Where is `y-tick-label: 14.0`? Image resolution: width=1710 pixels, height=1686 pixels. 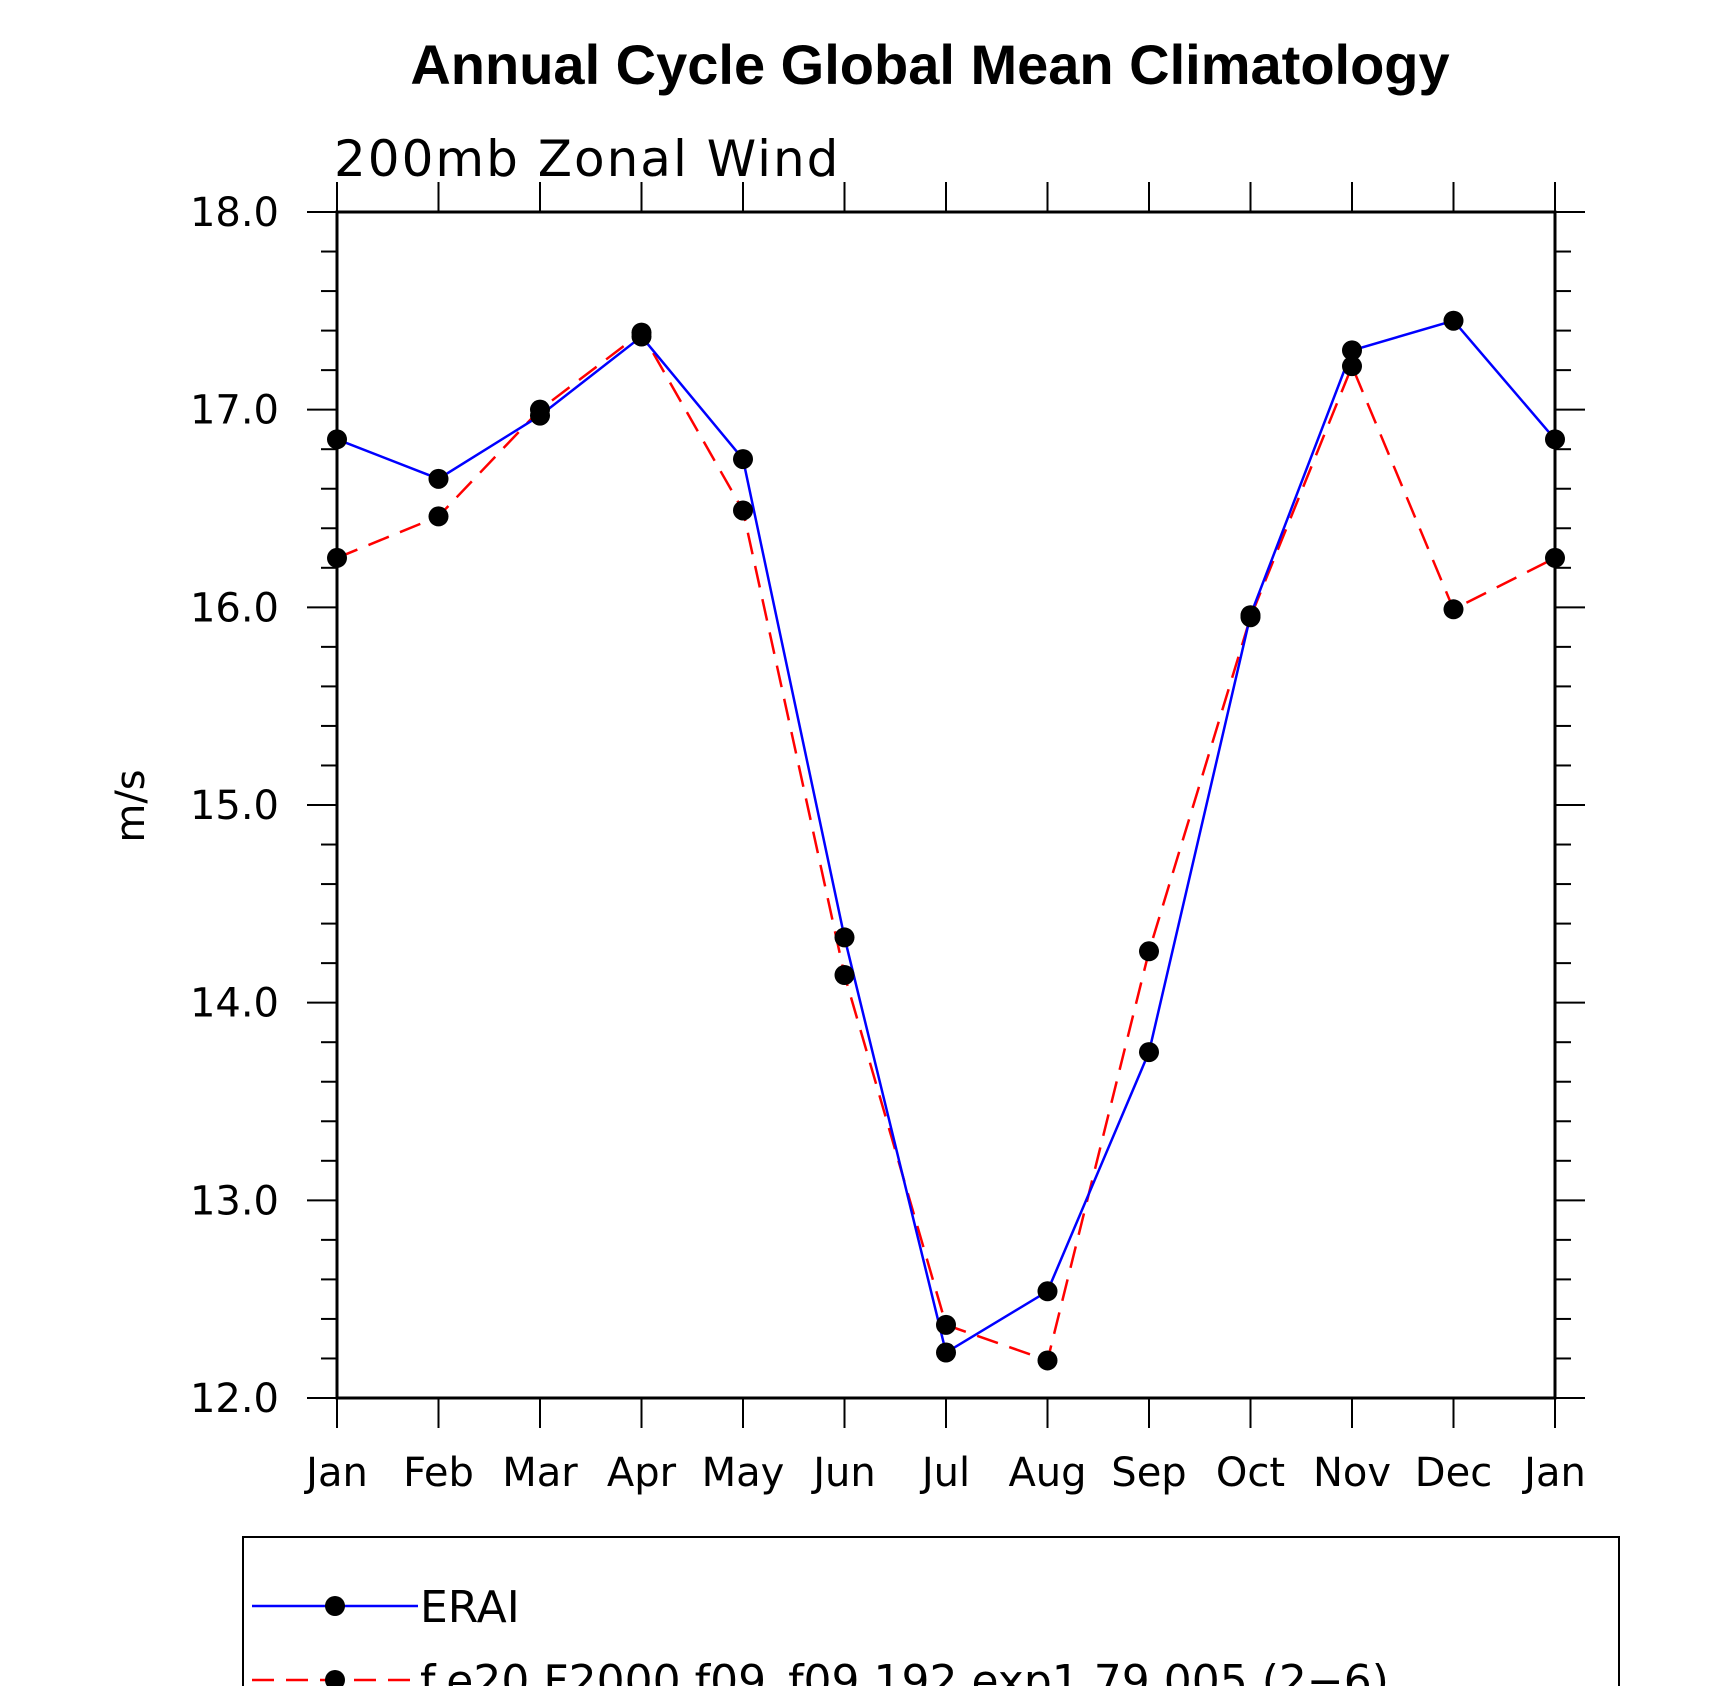
y-tick-label: 14.0 is located at coordinates (234, 1004).